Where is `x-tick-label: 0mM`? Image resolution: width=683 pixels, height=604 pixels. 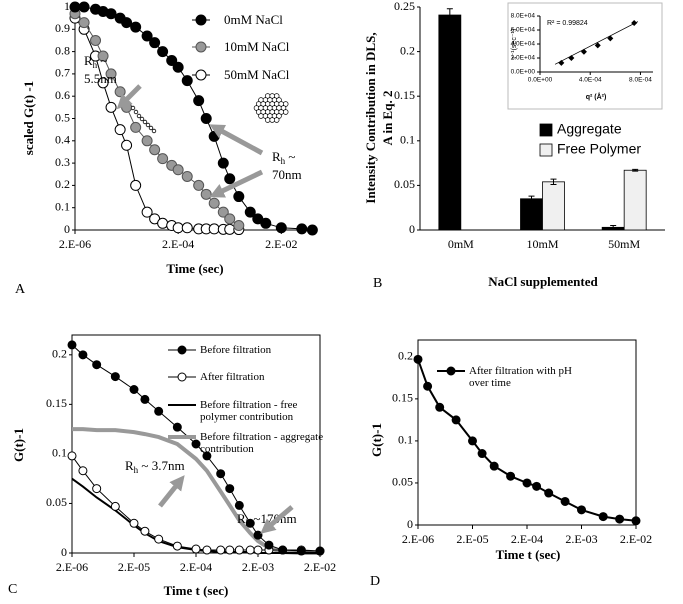 x-tick-label: 0mM is located at coordinates (461, 244).